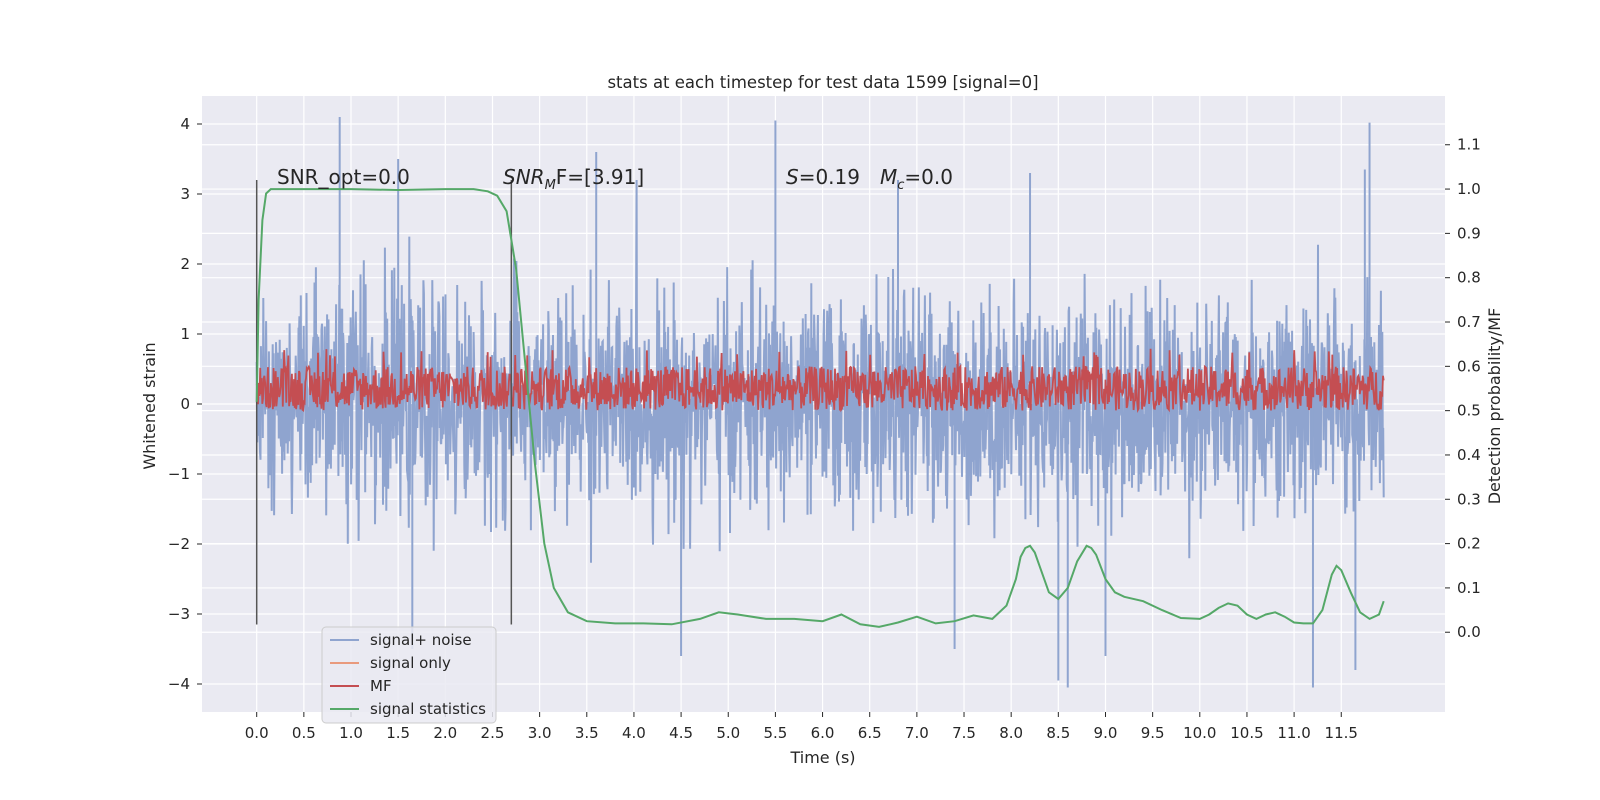 The image size is (1600, 800). Describe the element at coordinates (1469, 366) in the screenshot. I see `y-right-tick-label-6: 0.6` at that location.